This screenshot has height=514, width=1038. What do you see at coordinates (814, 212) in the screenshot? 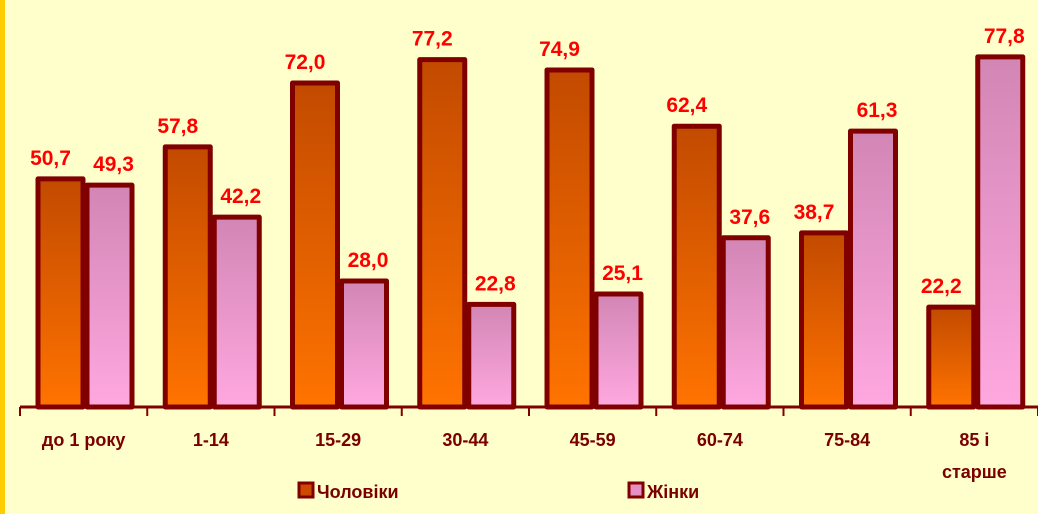
I see `data-label-men-6: 38,7` at bounding box center [814, 212].